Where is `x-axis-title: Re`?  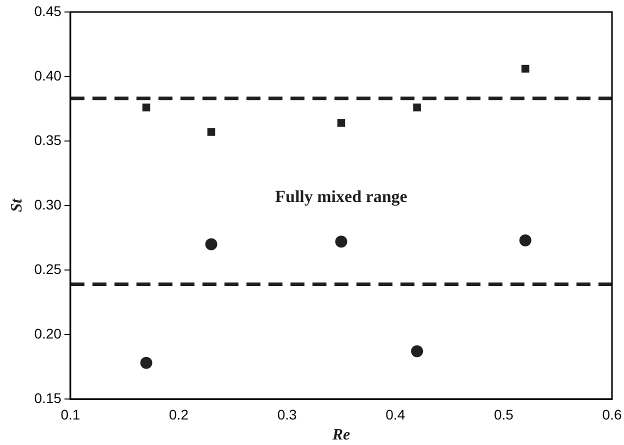
x-axis-title: Re is located at coordinates (340, 435).